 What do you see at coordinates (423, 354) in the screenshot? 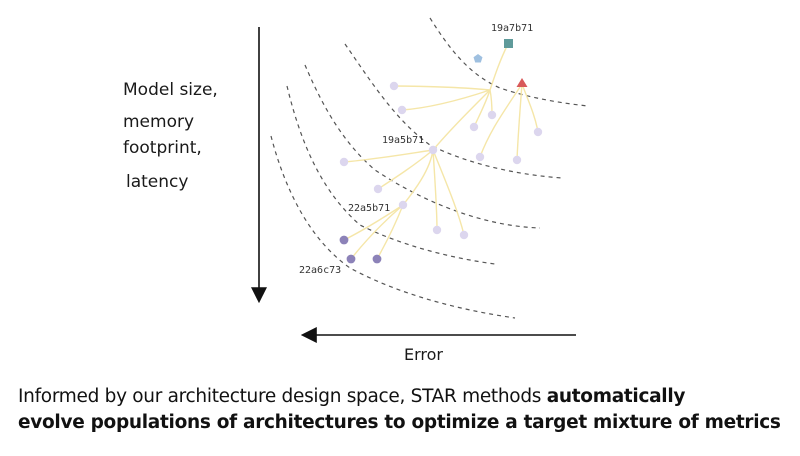
I see `x-axis-label: Error` at bounding box center [423, 354].